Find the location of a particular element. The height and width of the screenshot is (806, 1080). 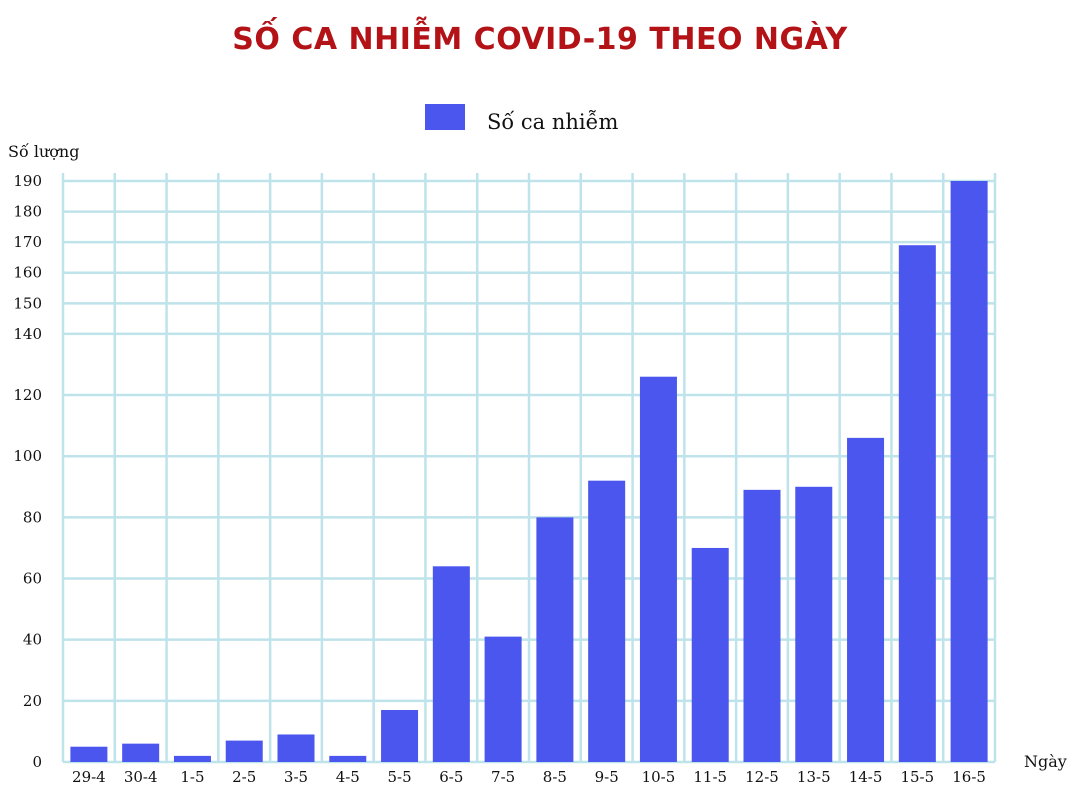

x-tick-label: 4-5 is located at coordinates (348, 777).